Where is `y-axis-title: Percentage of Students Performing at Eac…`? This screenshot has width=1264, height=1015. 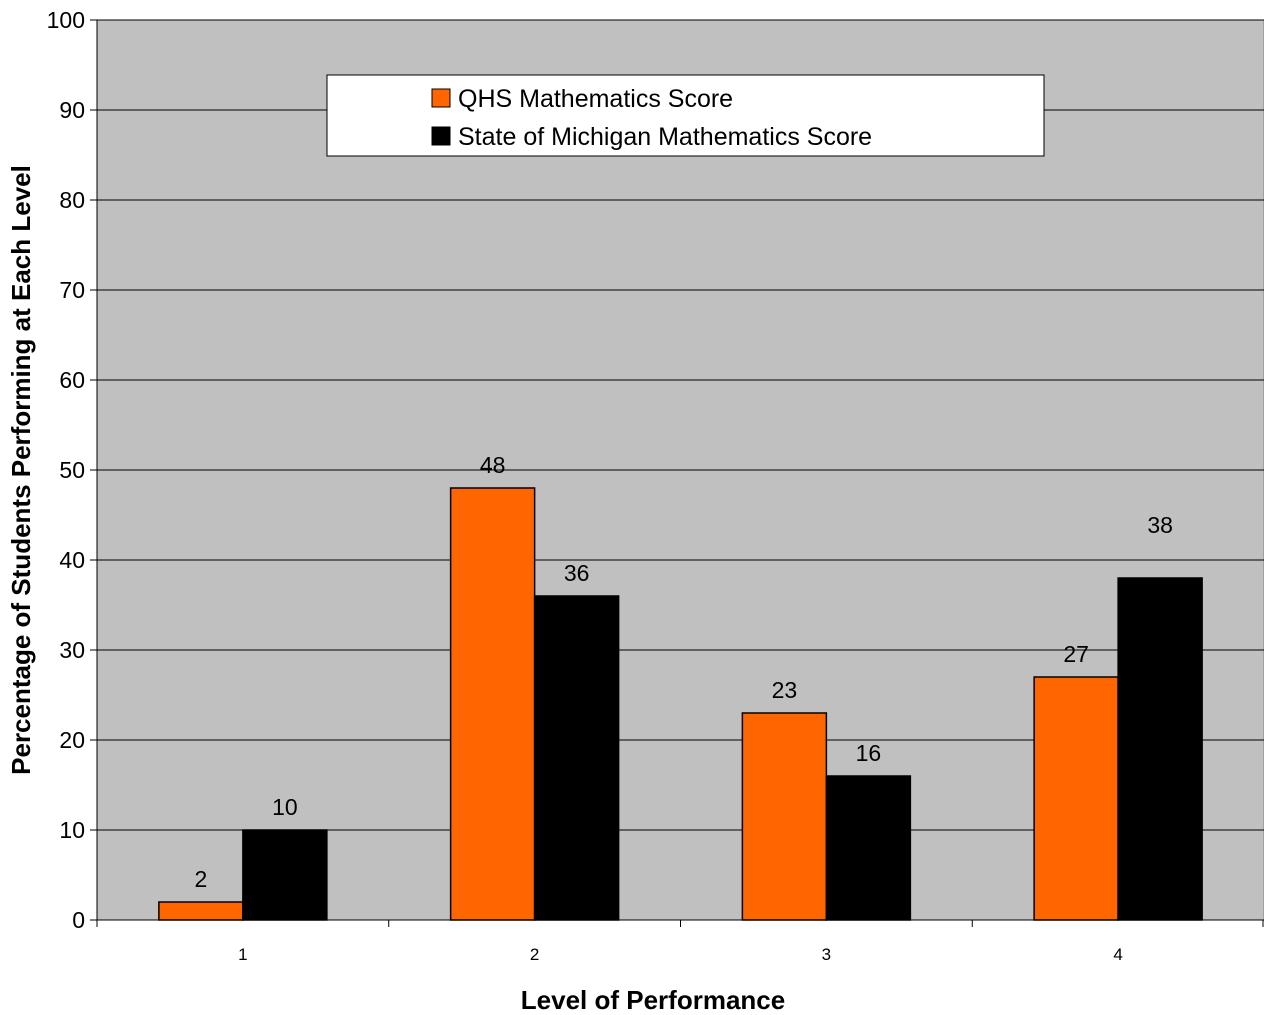
y-axis-title: Percentage of Students Performing at Eac… is located at coordinates (21, 470).